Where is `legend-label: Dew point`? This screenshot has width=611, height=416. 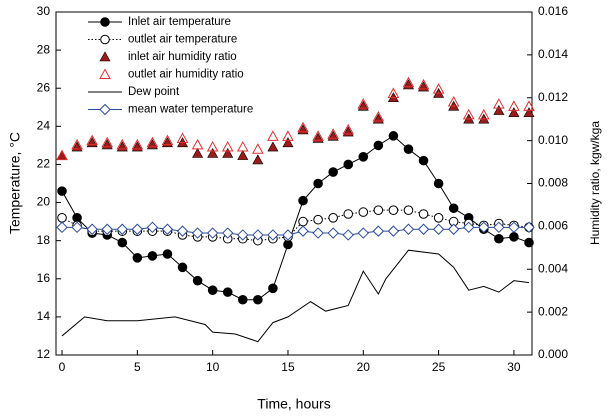
legend-label: Dew point is located at coordinates (154, 92).